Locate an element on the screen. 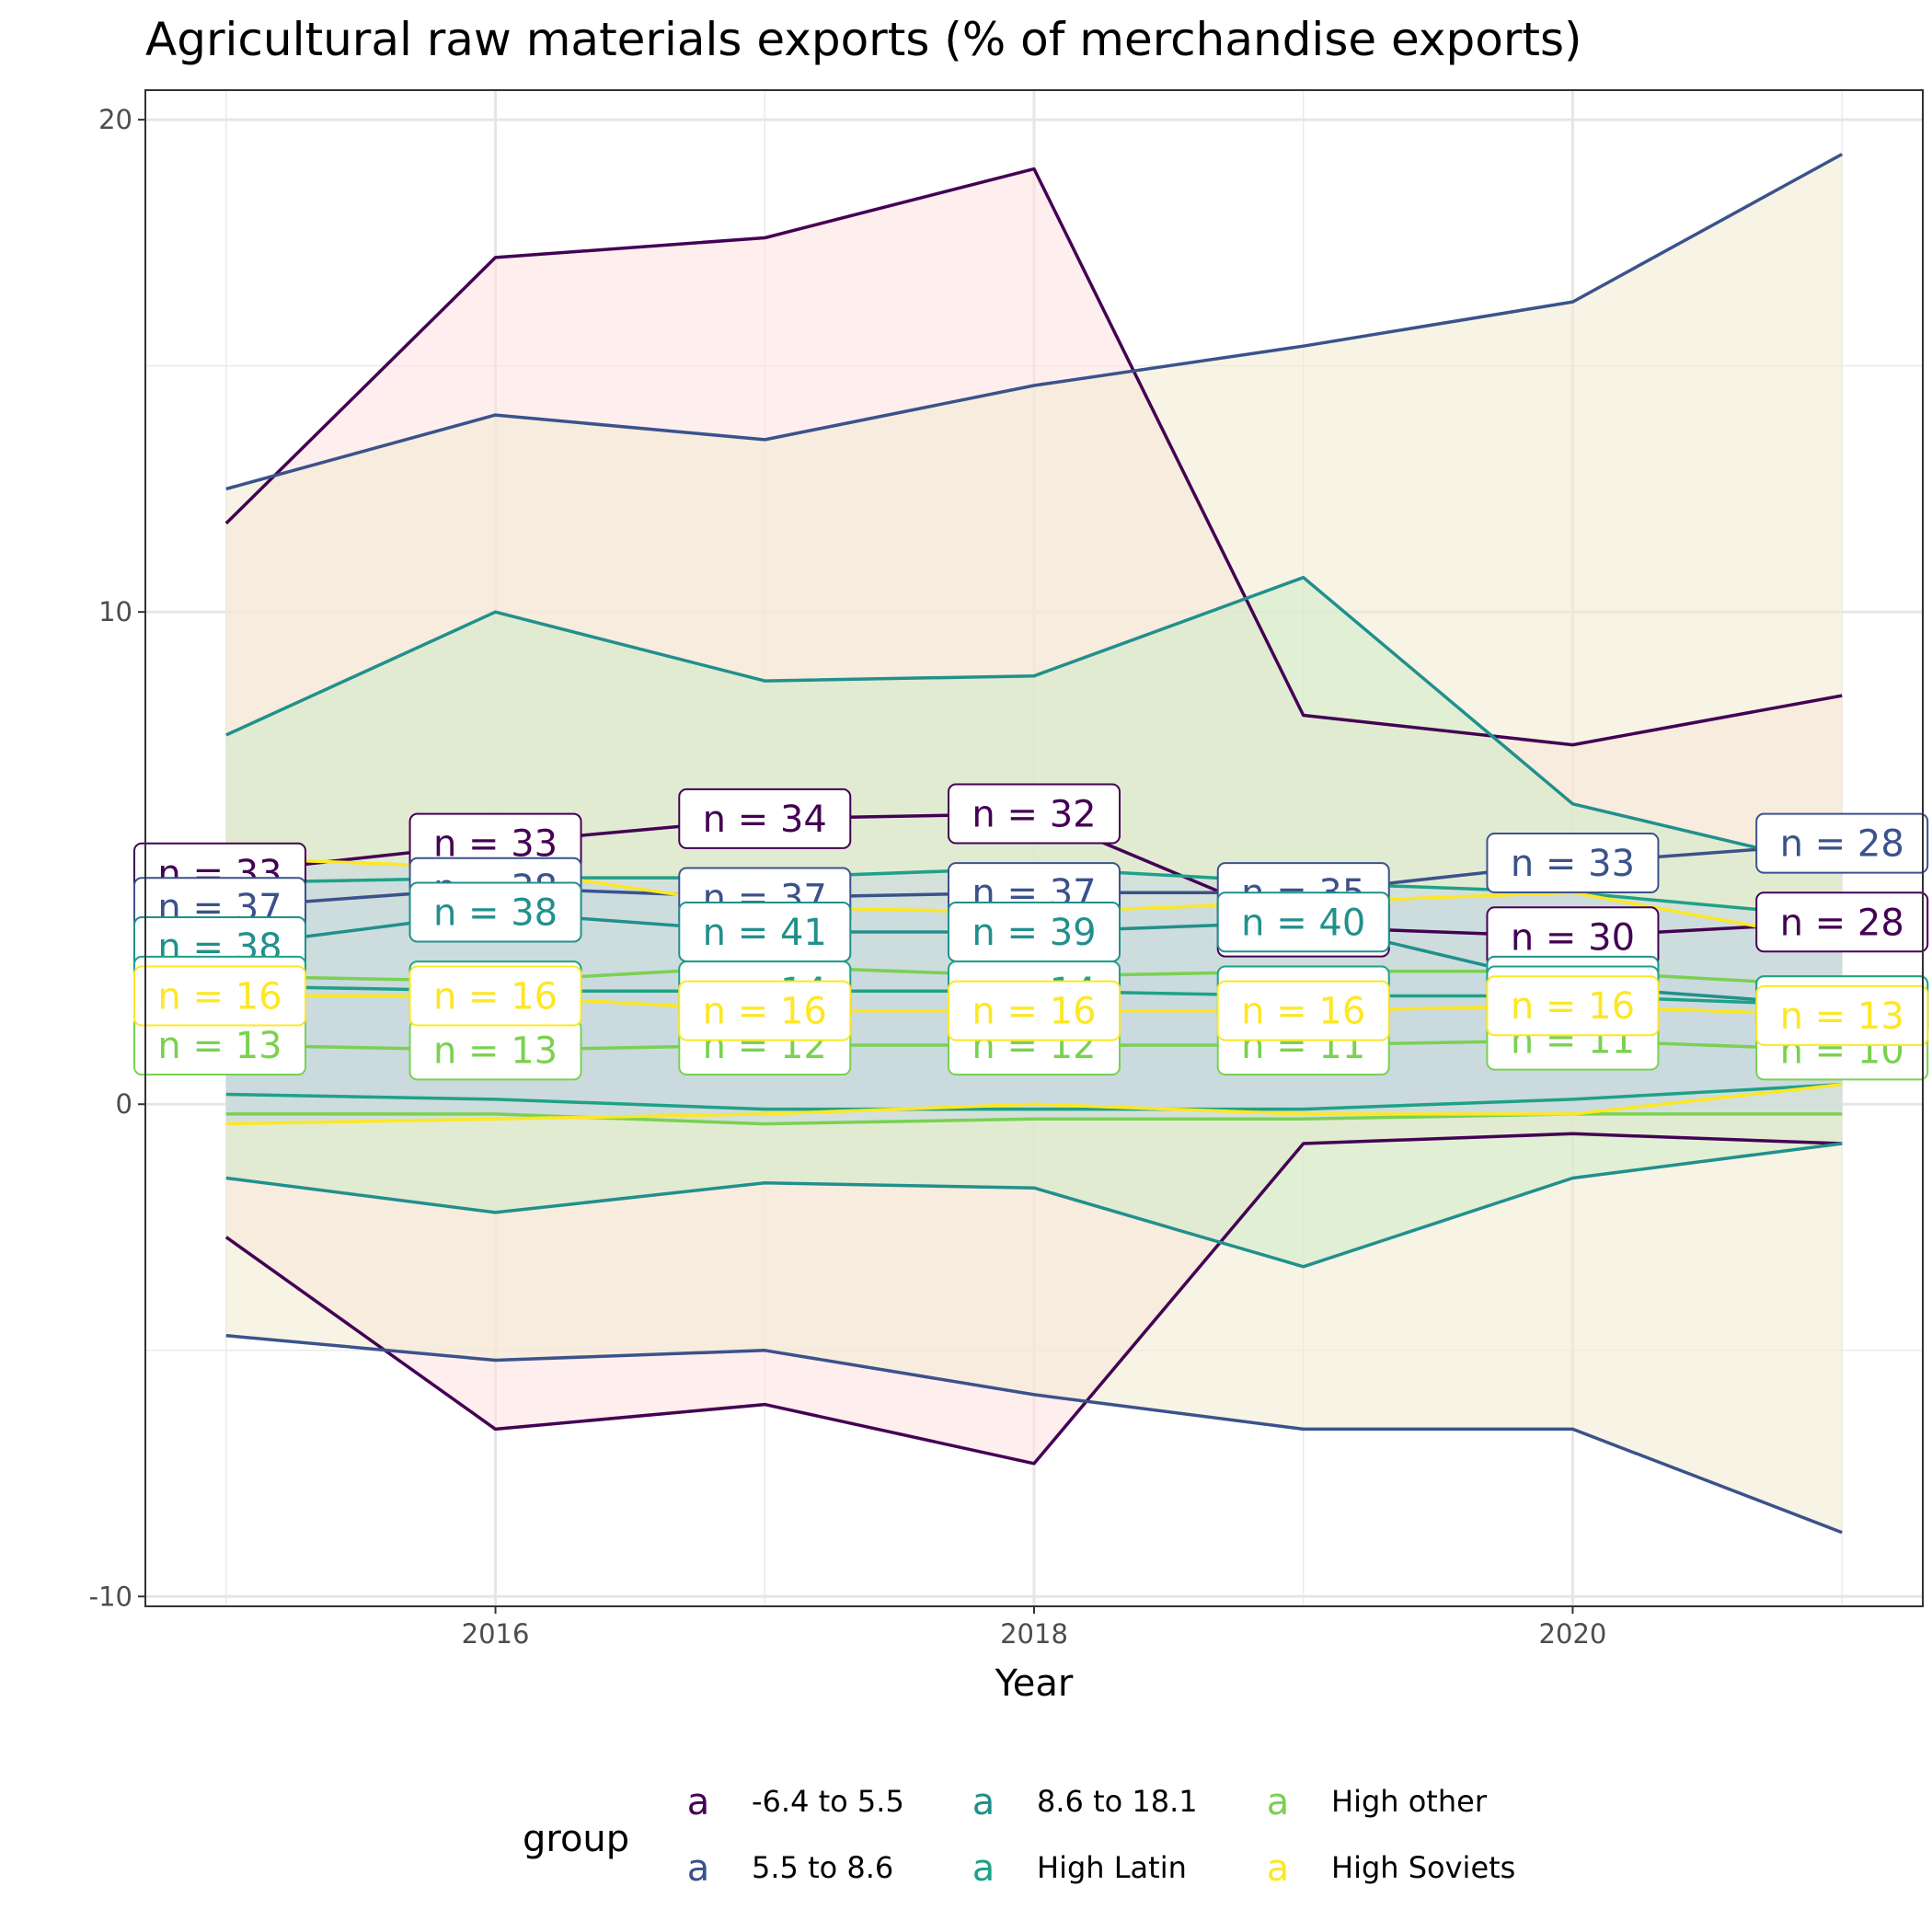 This screenshot has width=1932, height=1932. legend-item-5-5-to-8-6: a 5.5 to 8.6 is located at coordinates (790, 1868).